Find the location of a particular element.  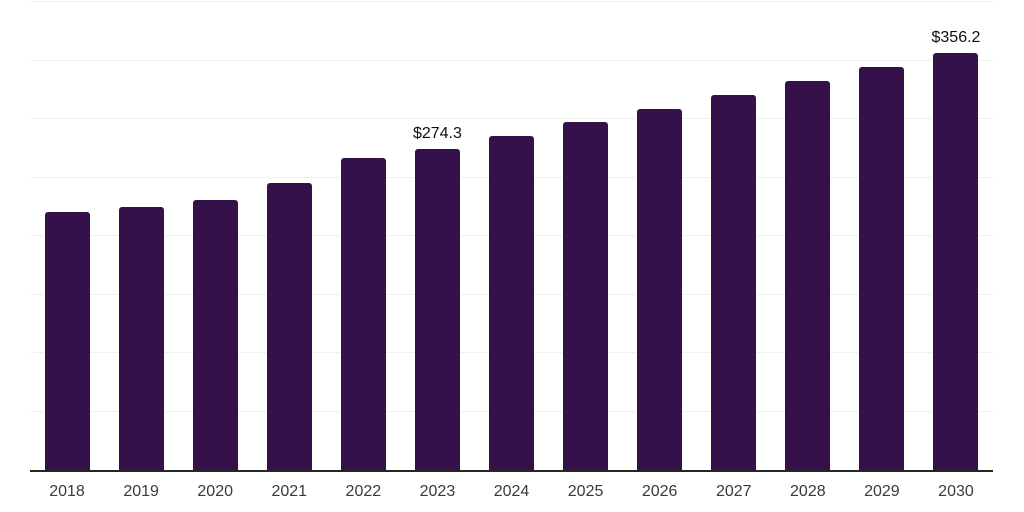

bar-slot-2028 is located at coordinates (808, 235).